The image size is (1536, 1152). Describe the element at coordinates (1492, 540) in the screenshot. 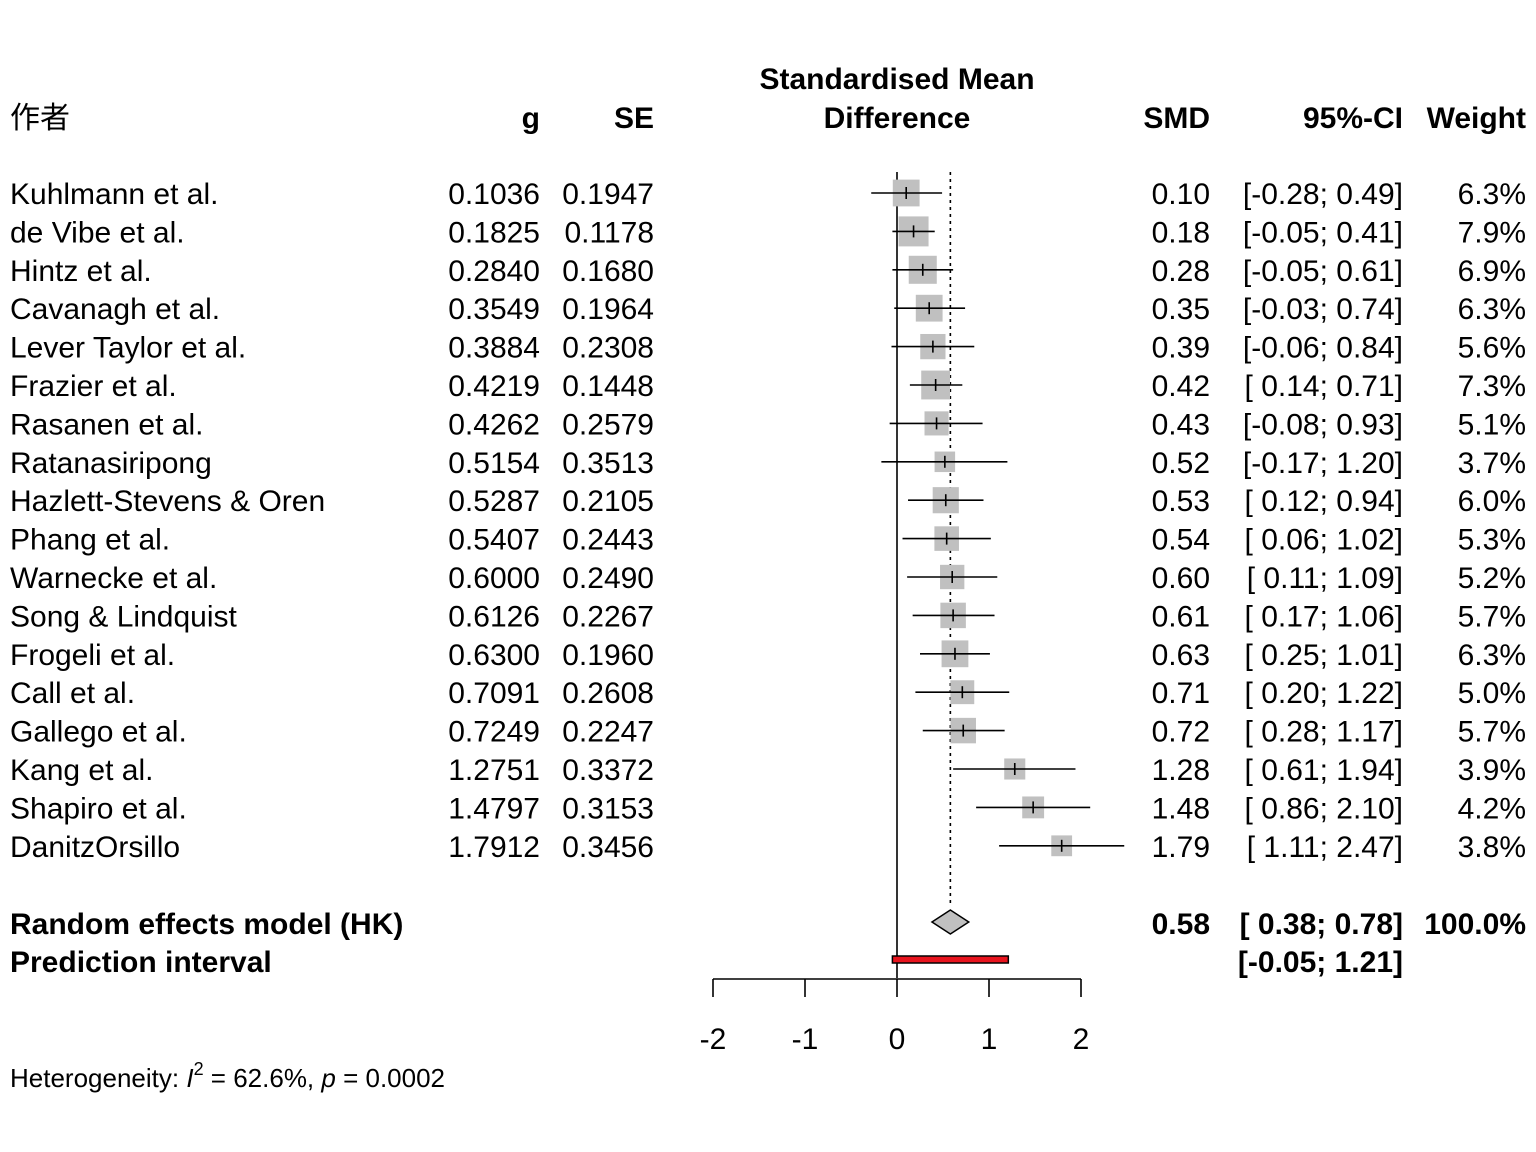

I see `study-weight: 5.3%` at that location.